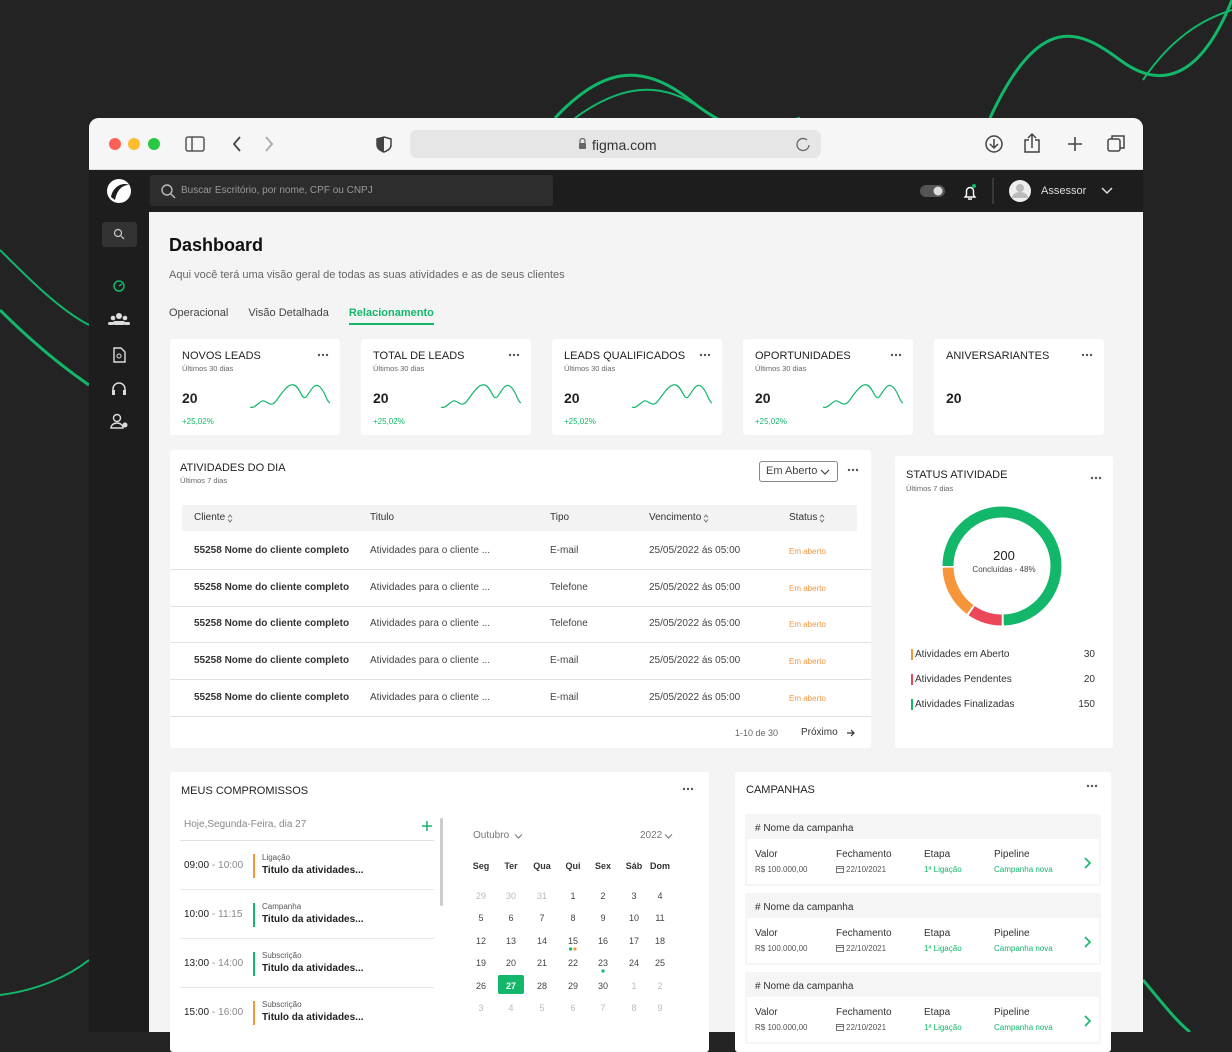 The height and width of the screenshot is (1052, 1232). What do you see at coordinates (672, 396) in the screenshot?
I see `sparkline` at bounding box center [672, 396].